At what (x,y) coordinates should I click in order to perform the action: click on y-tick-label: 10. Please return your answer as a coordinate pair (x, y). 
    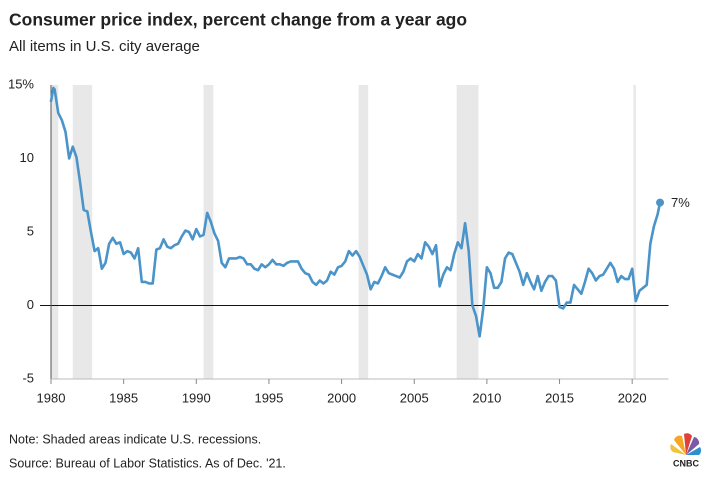
    Looking at the image, I should click on (27, 157).